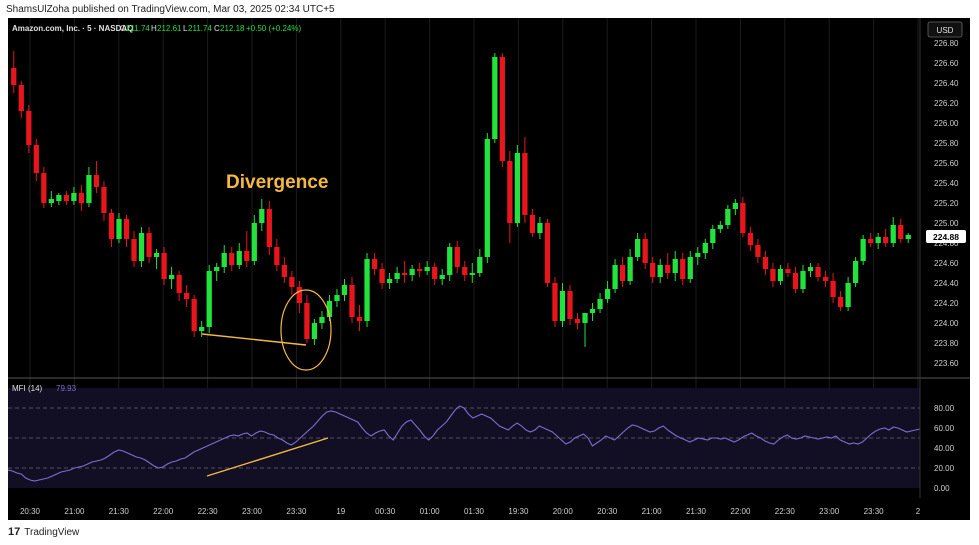  What do you see at coordinates (273, 28) in the screenshot?
I see `change-value: +0.50 (+0.24%)` at bounding box center [273, 28].